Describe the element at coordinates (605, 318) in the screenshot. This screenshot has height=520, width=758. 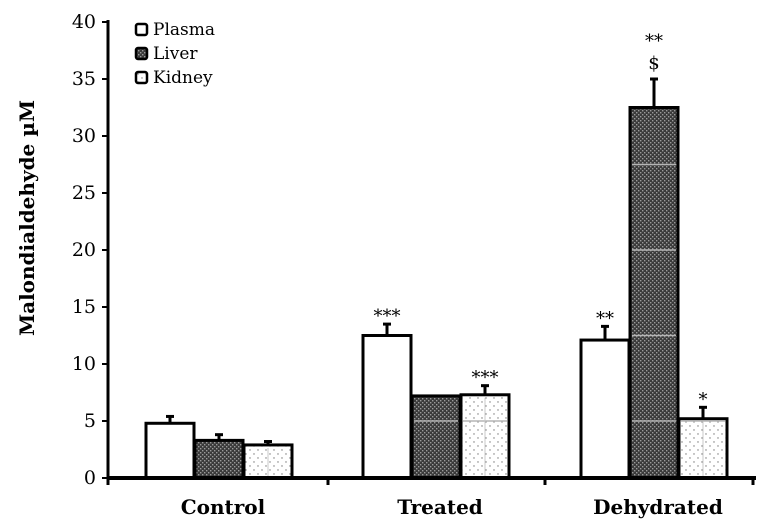
I see `annotation-plasma-dehydrated: **` at that location.